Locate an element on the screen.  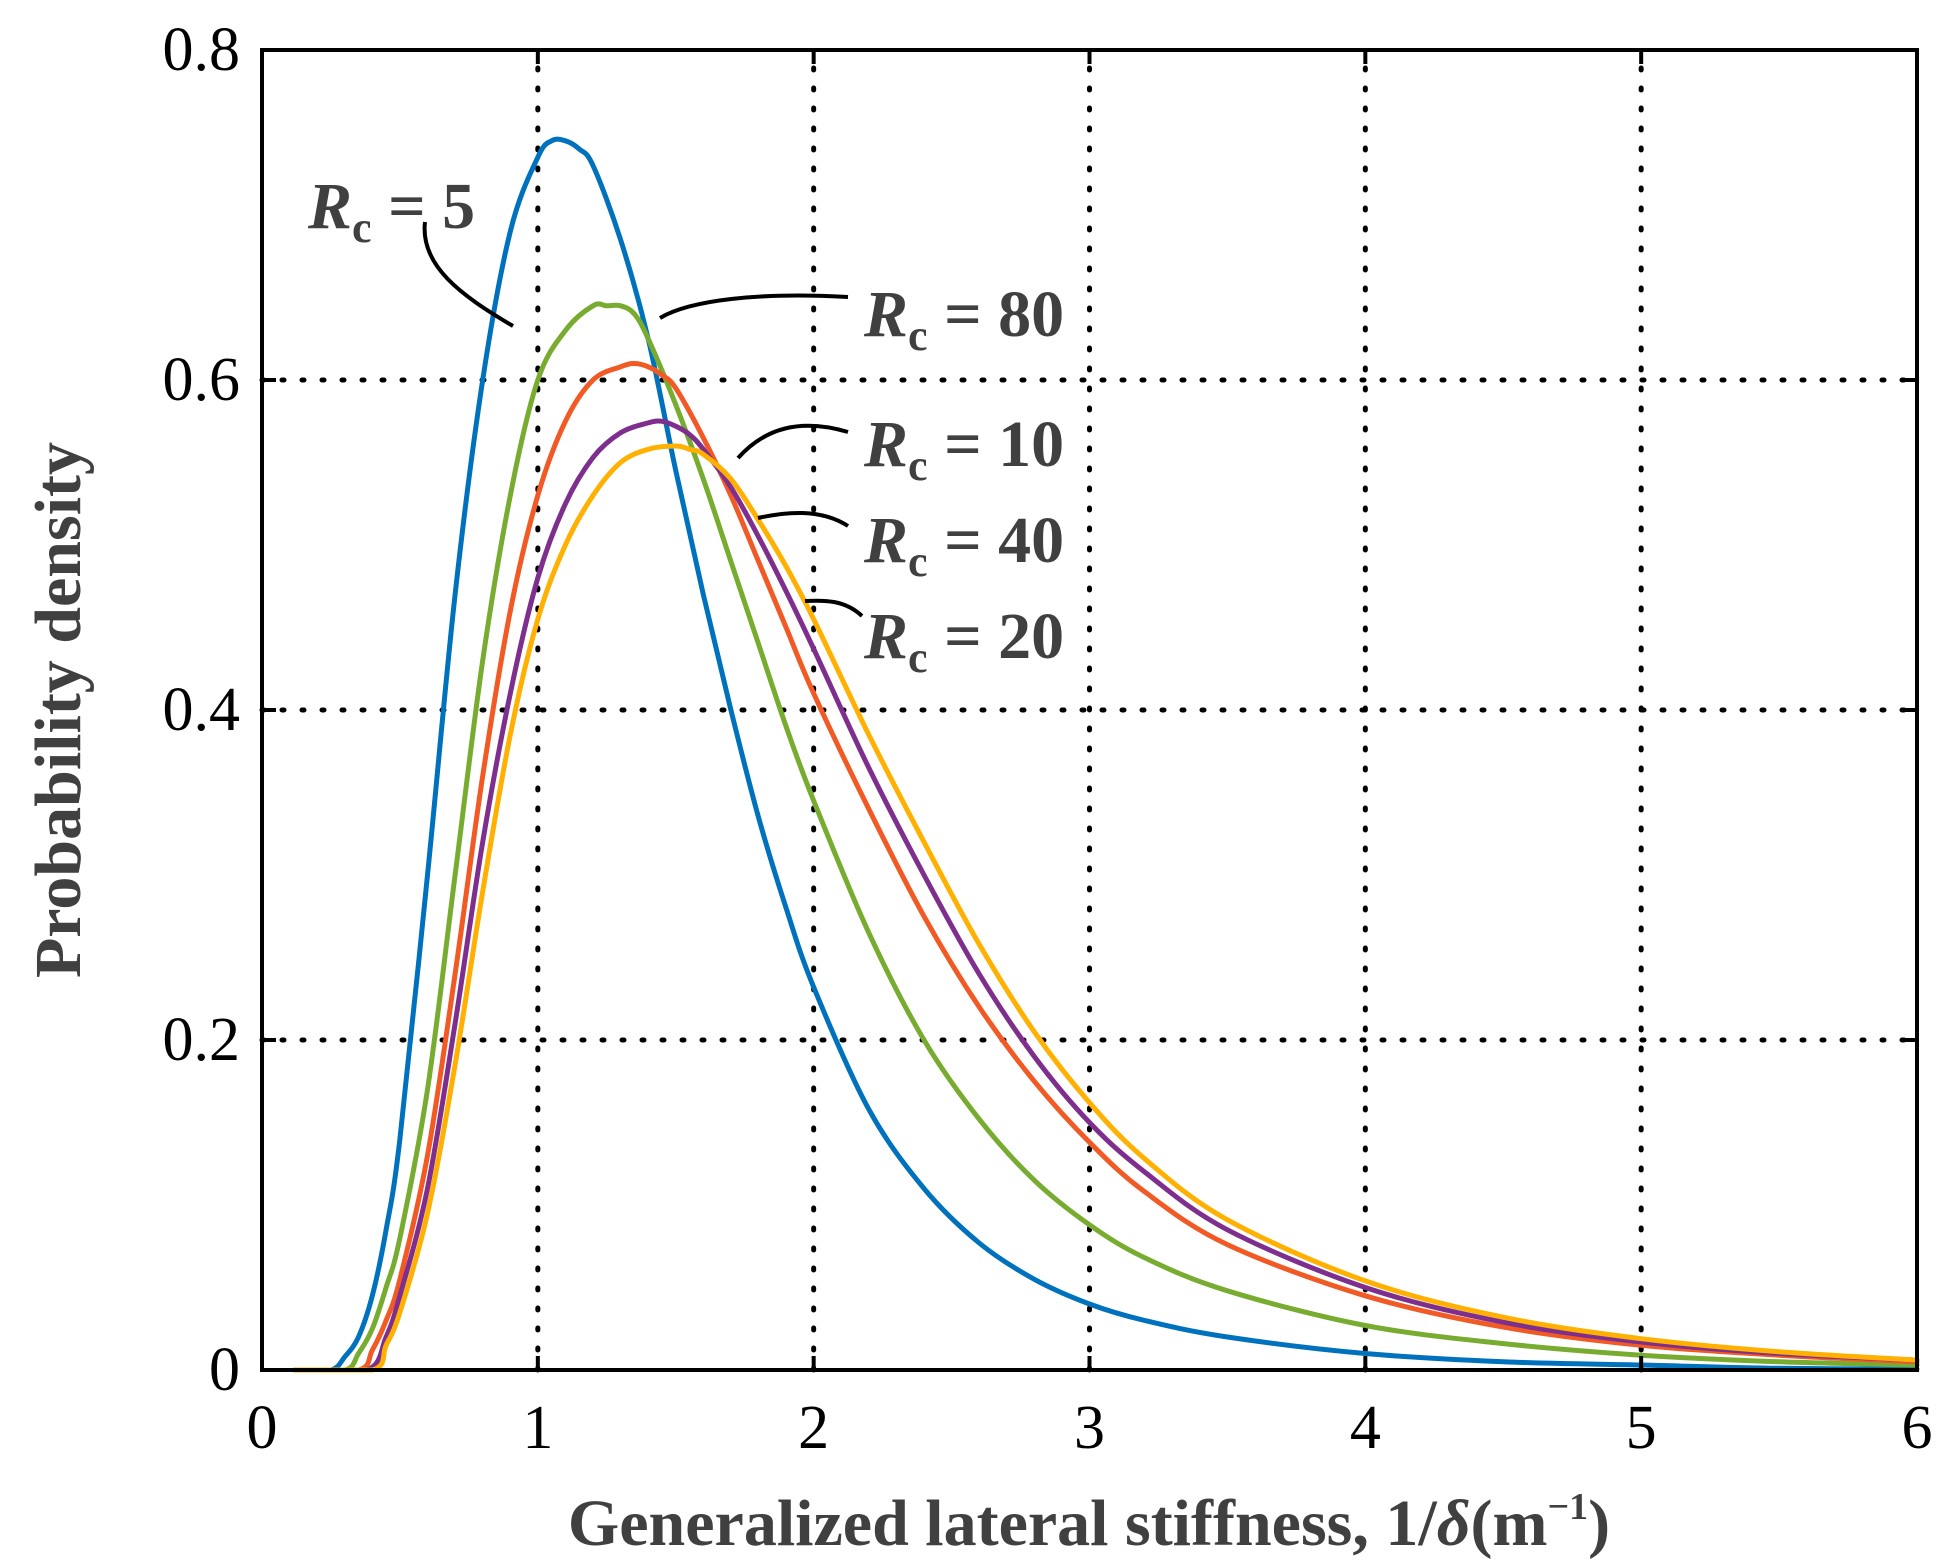
x-tick-label: 1 is located at coordinates (537, 1428).